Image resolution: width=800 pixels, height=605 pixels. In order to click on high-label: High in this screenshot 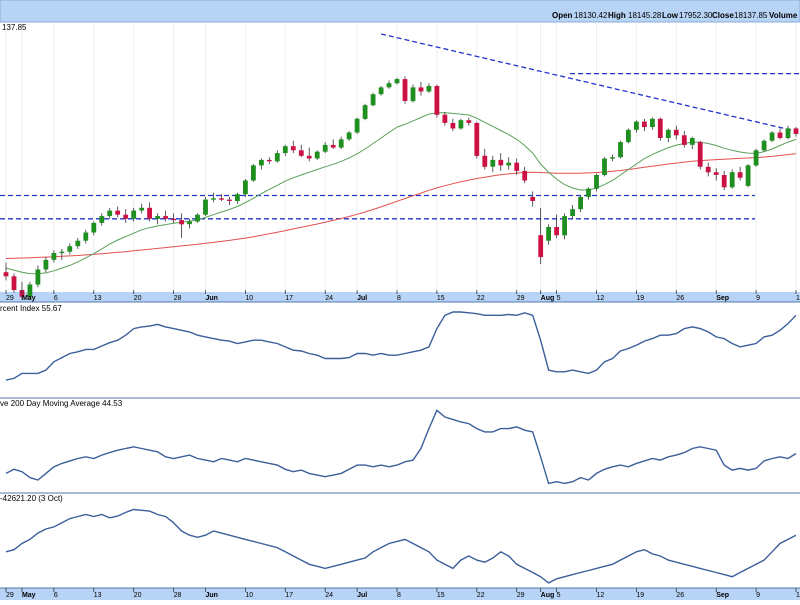, I will do `click(617, 15)`.